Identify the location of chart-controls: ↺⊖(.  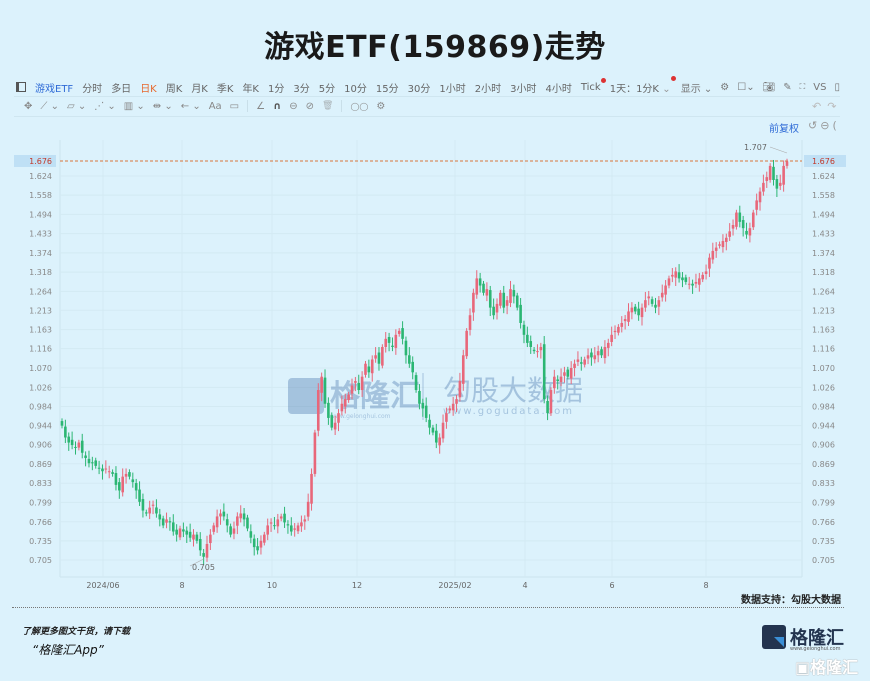
(824, 125).